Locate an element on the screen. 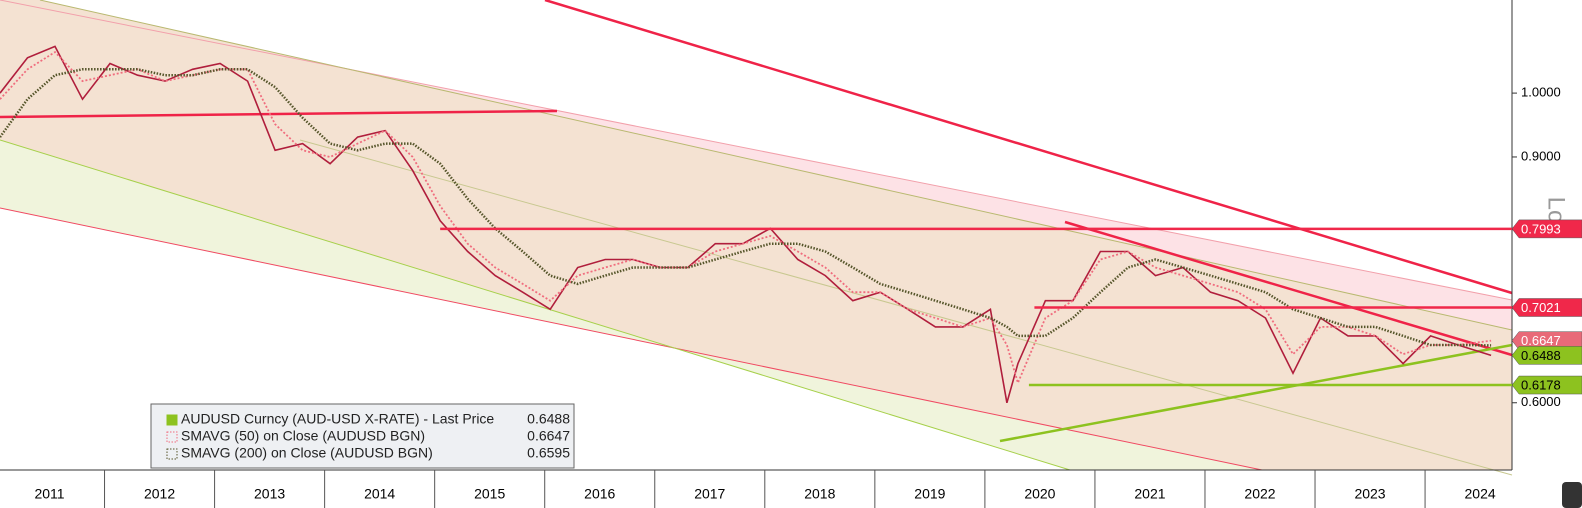 This screenshot has width=1582, height=508. side-label: Lo is located at coordinates (1556, 210).